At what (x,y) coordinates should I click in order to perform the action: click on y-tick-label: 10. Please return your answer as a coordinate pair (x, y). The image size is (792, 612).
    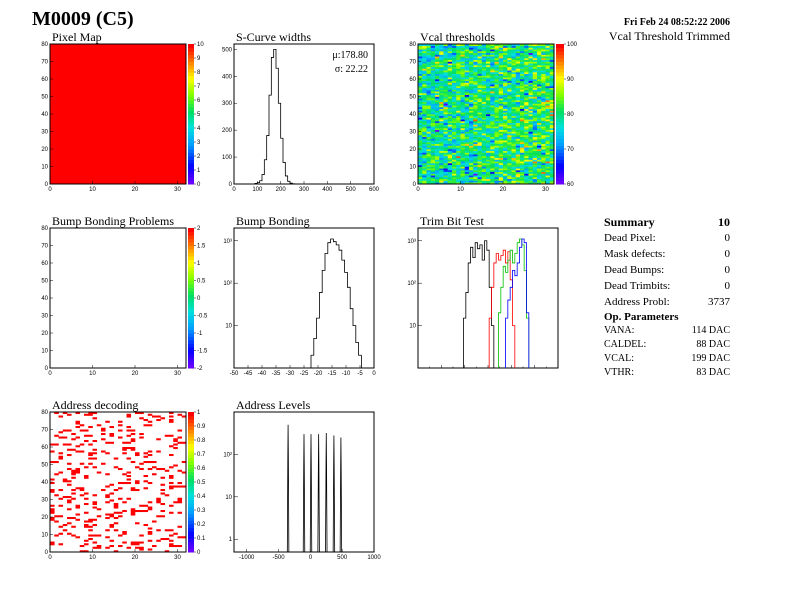
    Looking at the image, I should click on (228, 327).